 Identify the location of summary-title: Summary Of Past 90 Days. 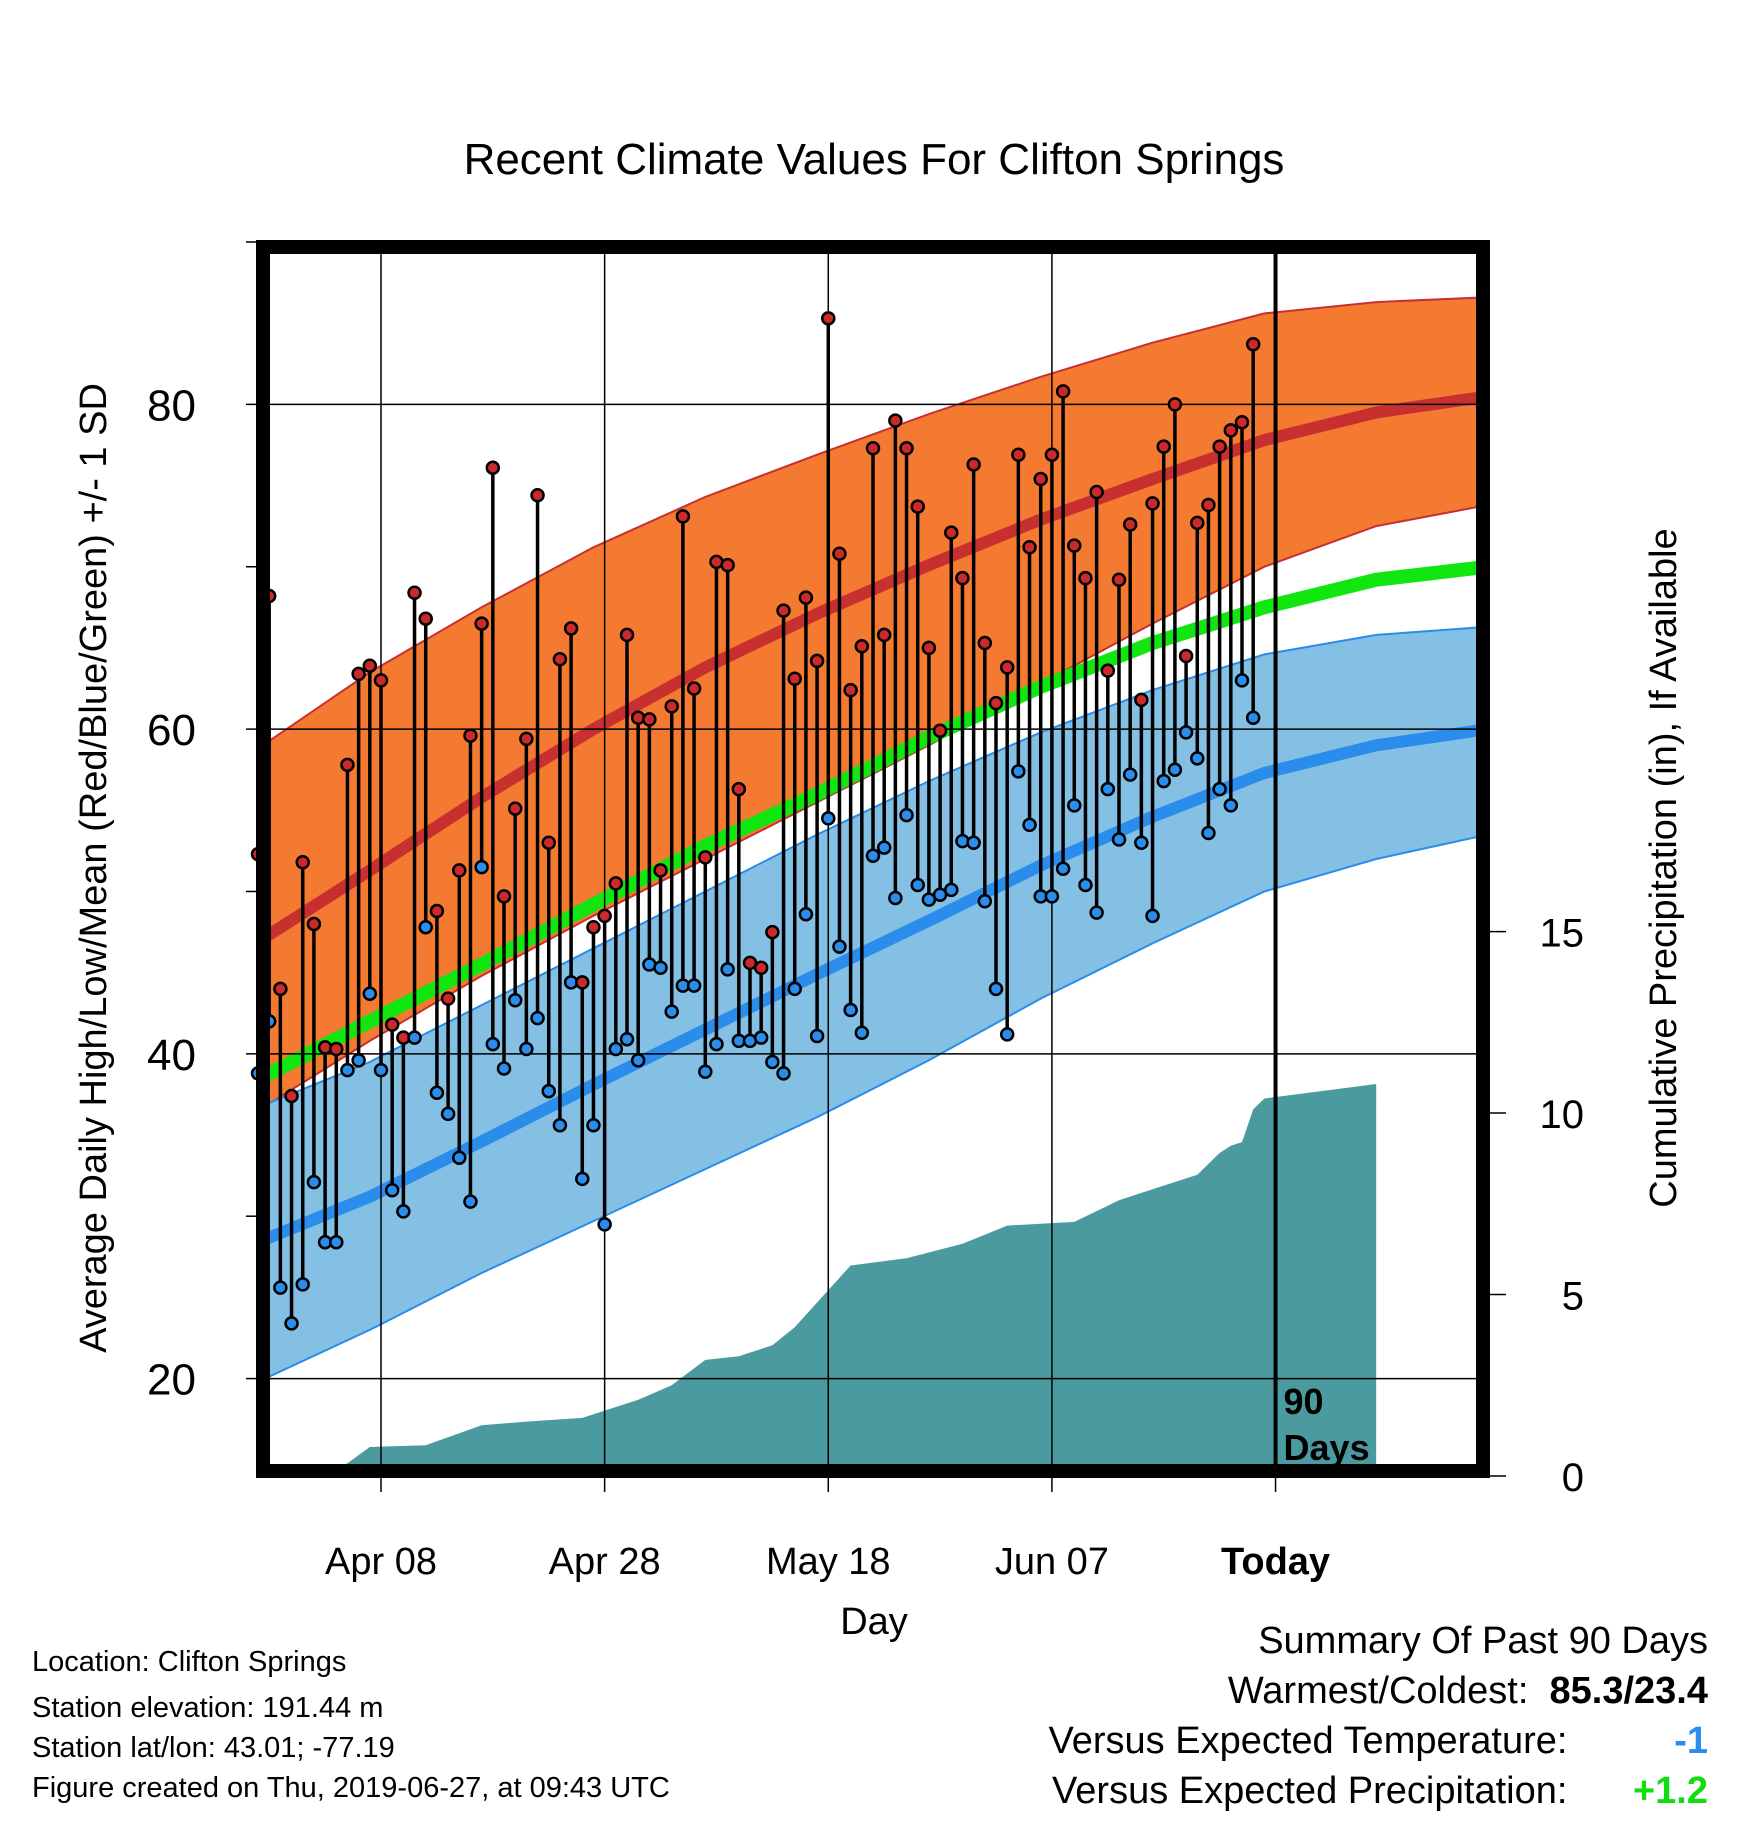
(1483, 1641).